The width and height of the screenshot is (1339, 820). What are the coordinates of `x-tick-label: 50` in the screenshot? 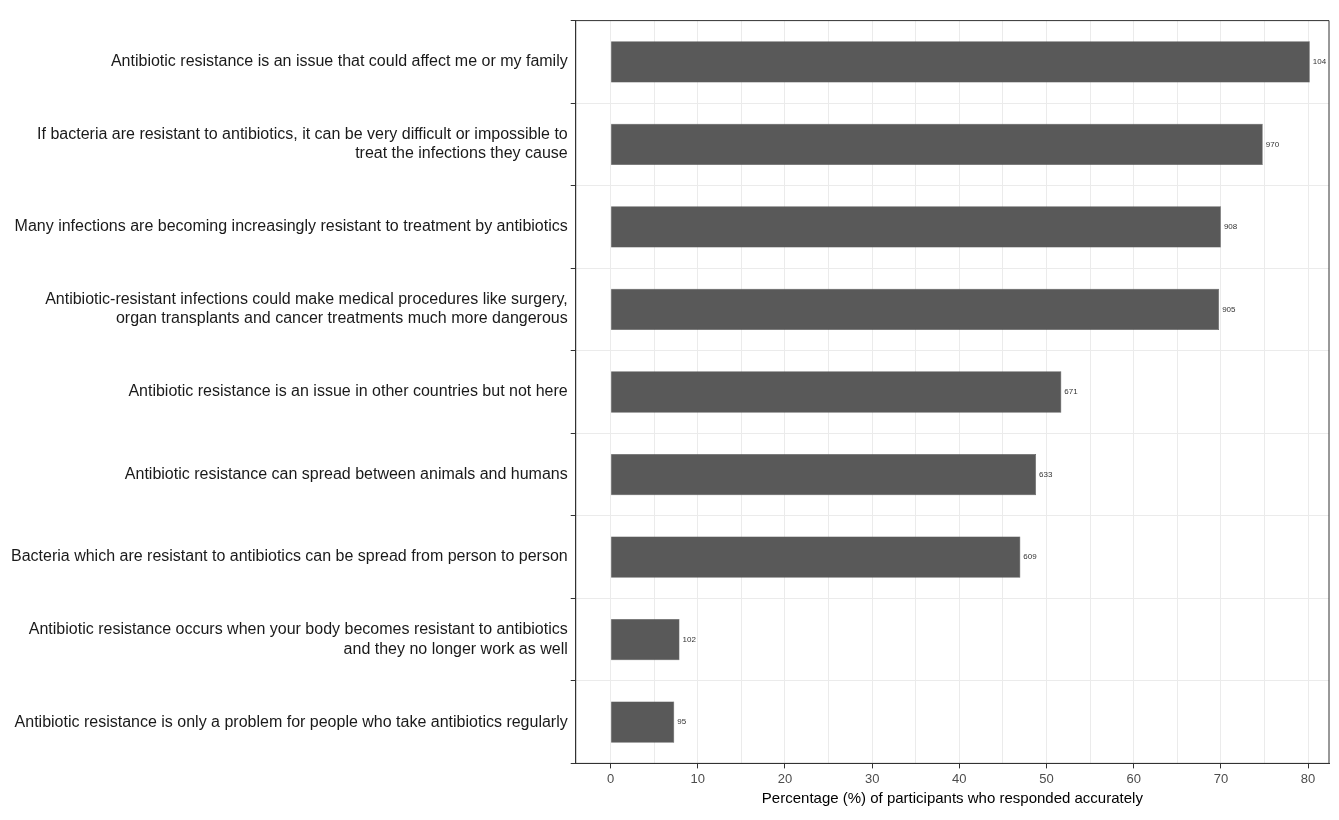 It's located at (1046, 778).